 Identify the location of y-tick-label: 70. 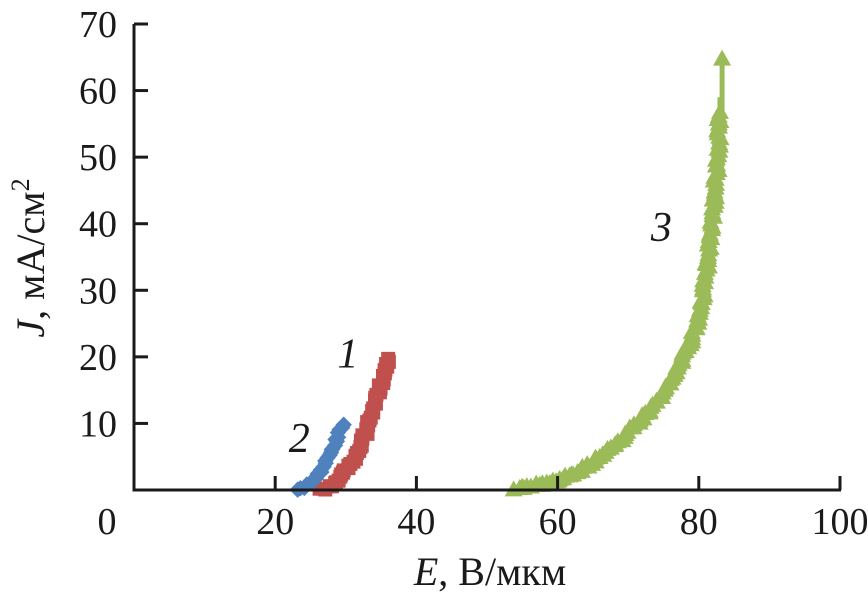
(98, 25).